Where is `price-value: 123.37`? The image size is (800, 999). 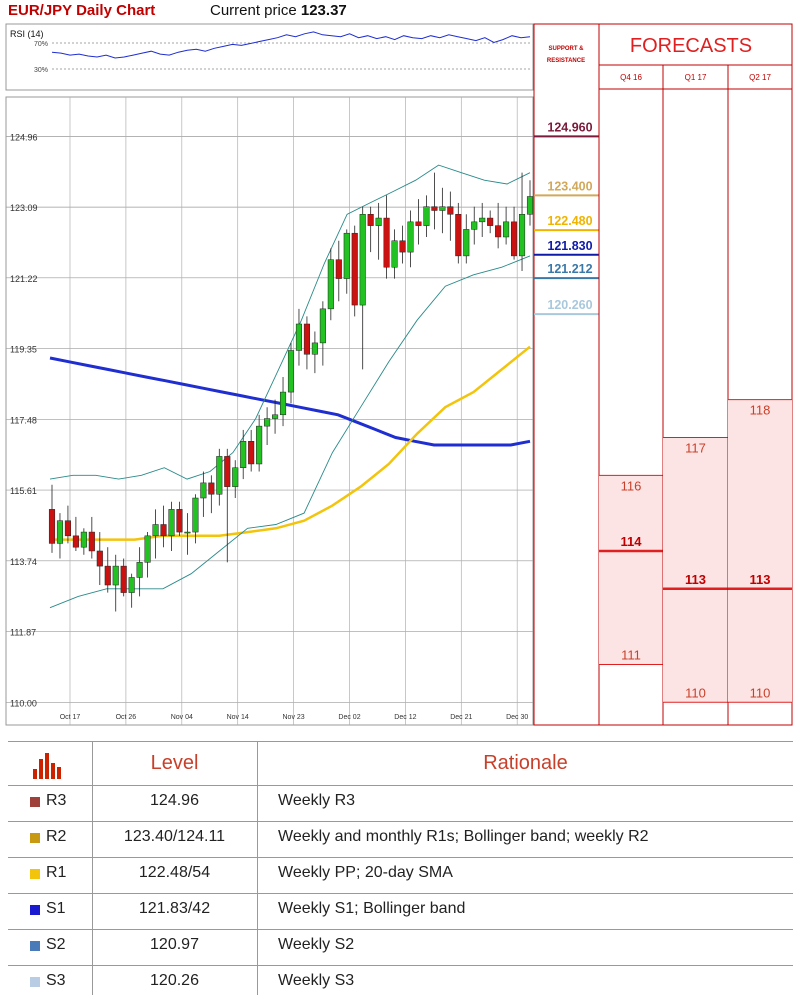
price-value: 123.37 is located at coordinates (323, 10).